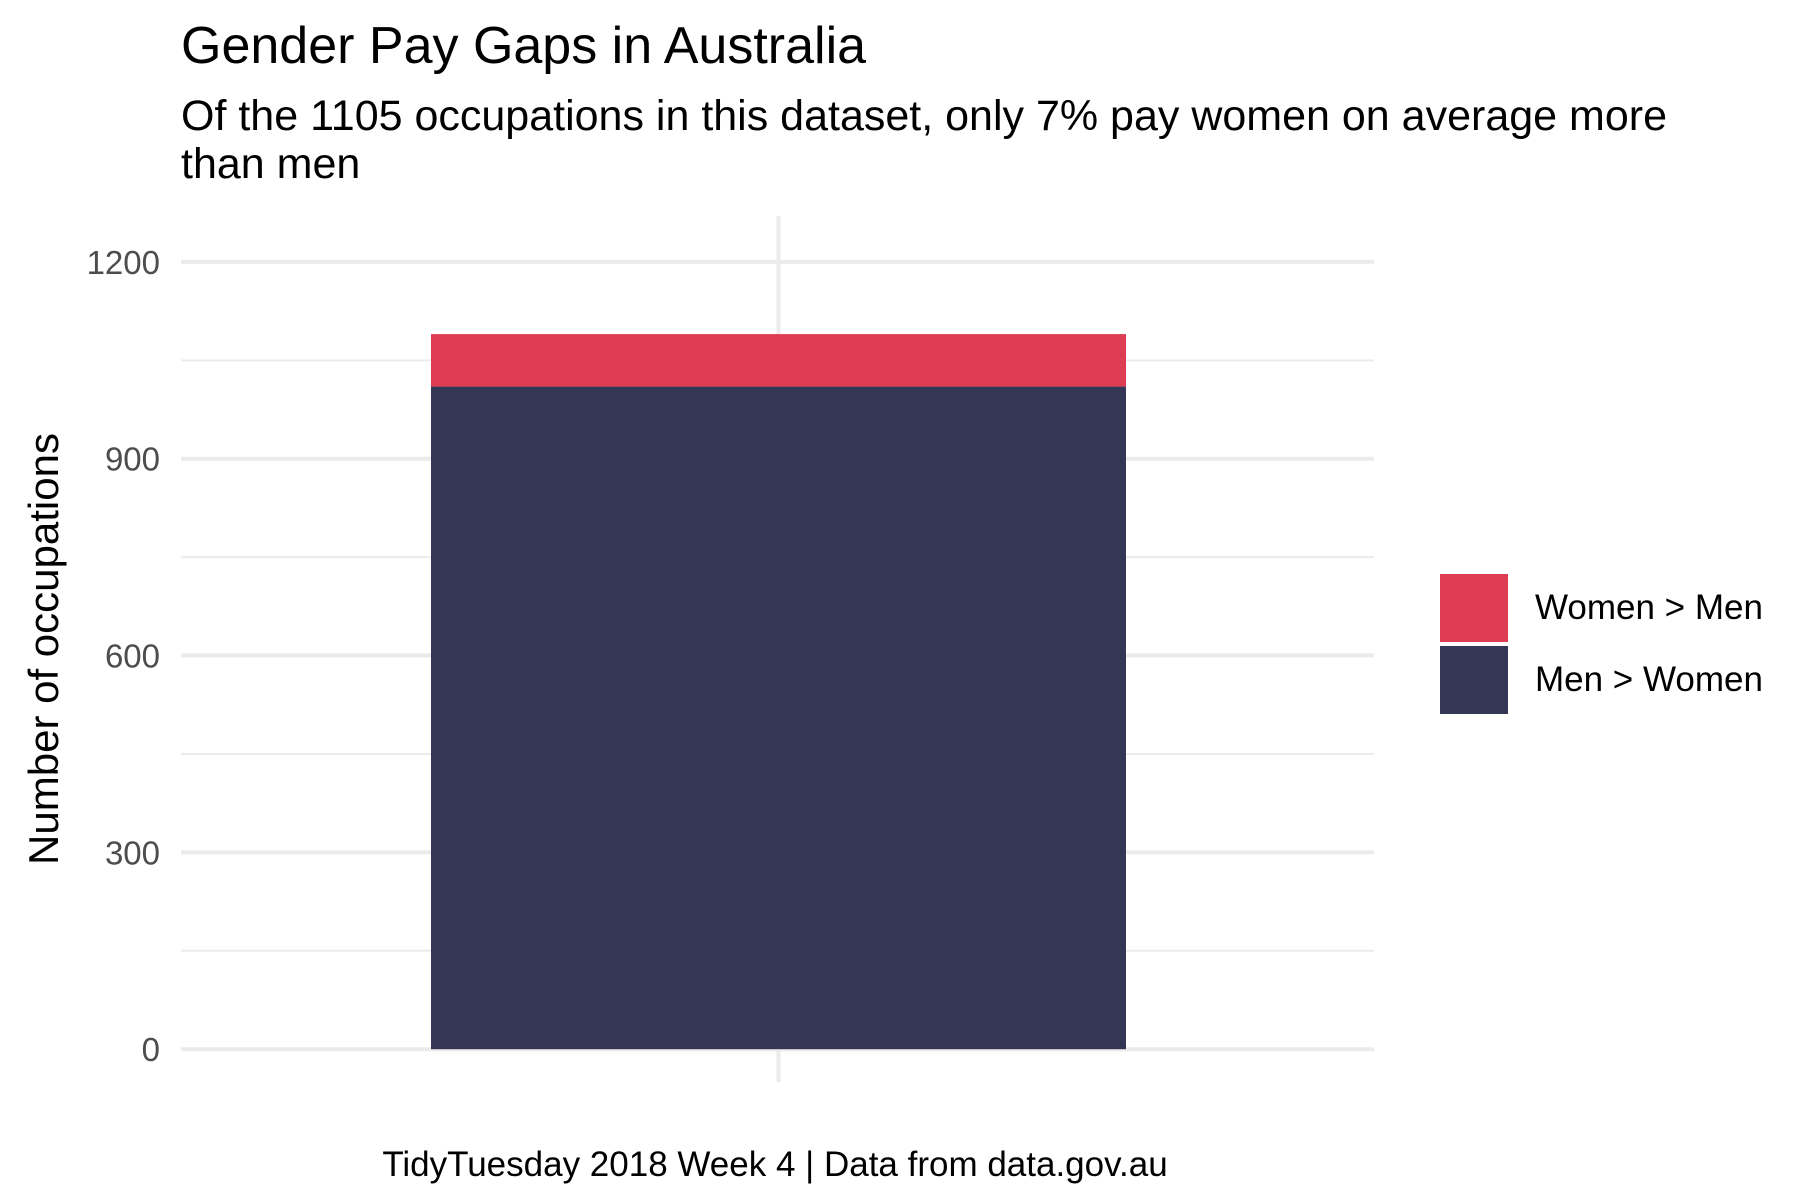  What do you see at coordinates (132, 852) in the screenshot?
I see `y-tick-label: 300` at bounding box center [132, 852].